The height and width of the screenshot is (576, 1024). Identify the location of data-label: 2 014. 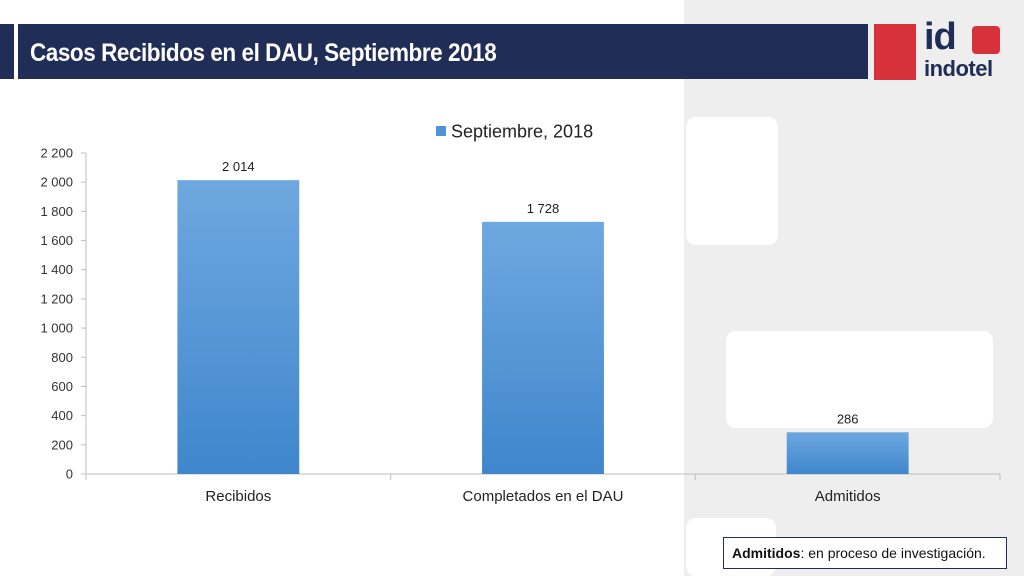
(238, 166).